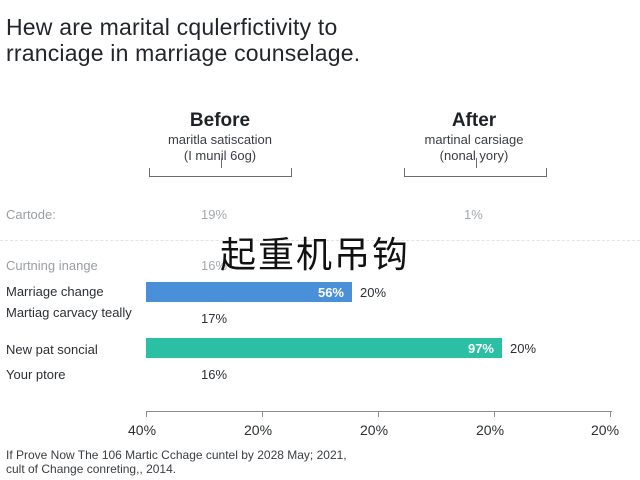 The image size is (640, 480). I want to click on row-side-value-marriage-change: 20%, so click(373, 292).